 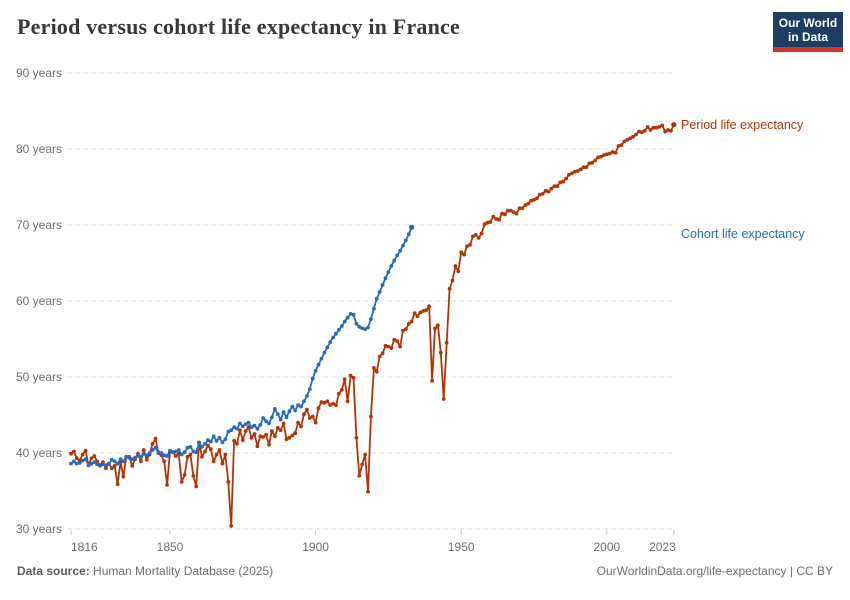 What do you see at coordinates (742, 124) in the screenshot?
I see `series-label-period-life-expectancy: Period life expectancy` at bounding box center [742, 124].